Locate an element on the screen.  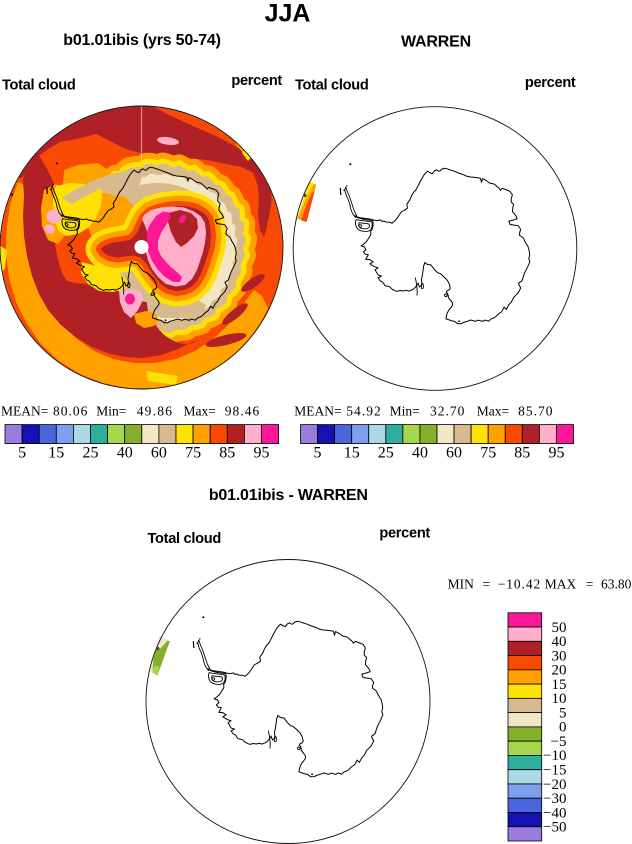
svg-text: 98.46 is located at coordinates (242, 411).